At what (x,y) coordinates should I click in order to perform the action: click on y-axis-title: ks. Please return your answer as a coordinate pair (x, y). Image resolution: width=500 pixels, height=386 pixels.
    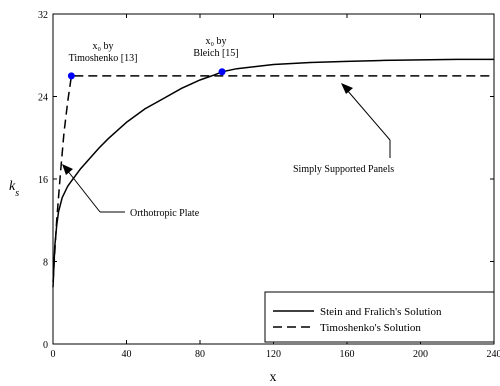
    Looking at the image, I should click on (14, 189).